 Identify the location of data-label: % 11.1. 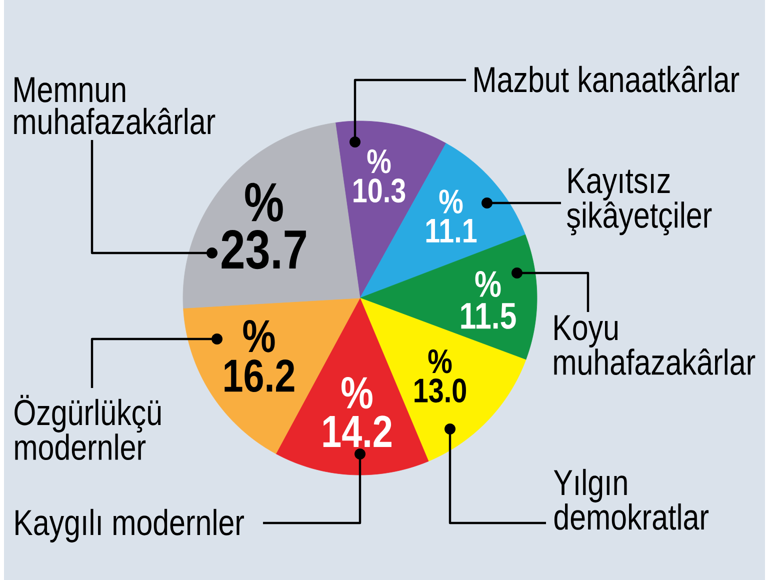
(451, 216).